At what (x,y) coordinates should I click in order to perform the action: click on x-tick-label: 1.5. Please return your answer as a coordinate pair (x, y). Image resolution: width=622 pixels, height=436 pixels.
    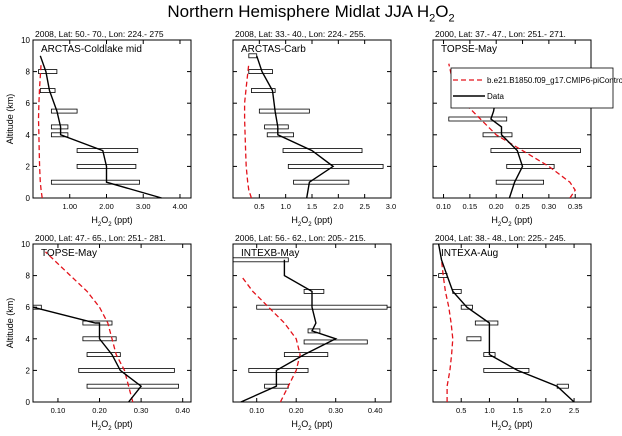
    Looking at the image, I should click on (312, 206).